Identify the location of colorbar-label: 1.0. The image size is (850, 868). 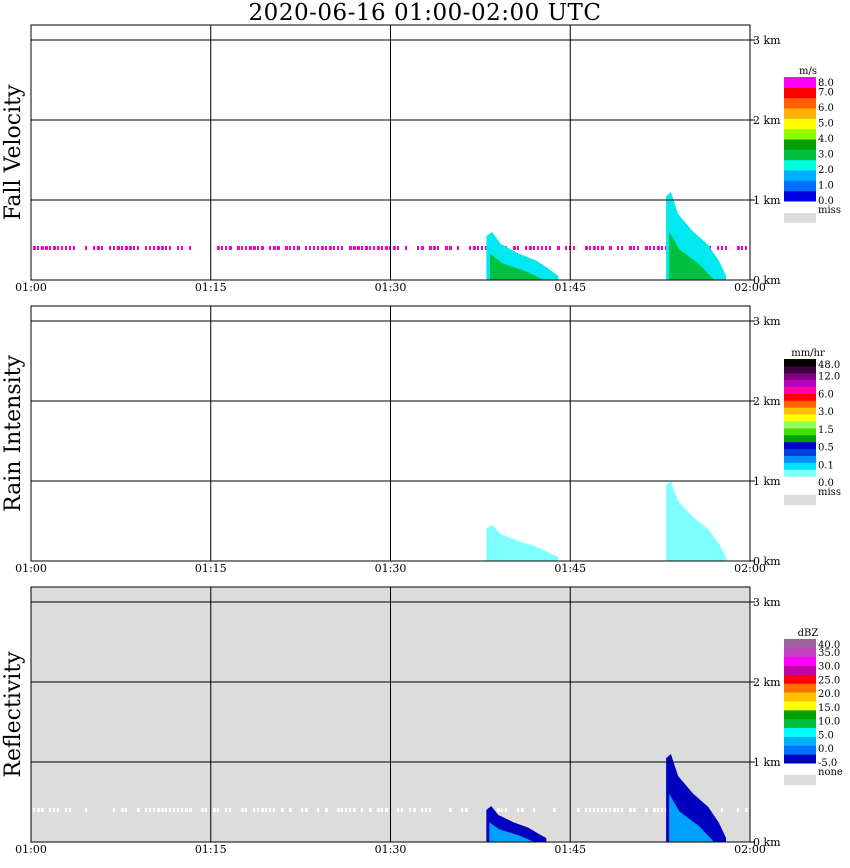
(826, 186).